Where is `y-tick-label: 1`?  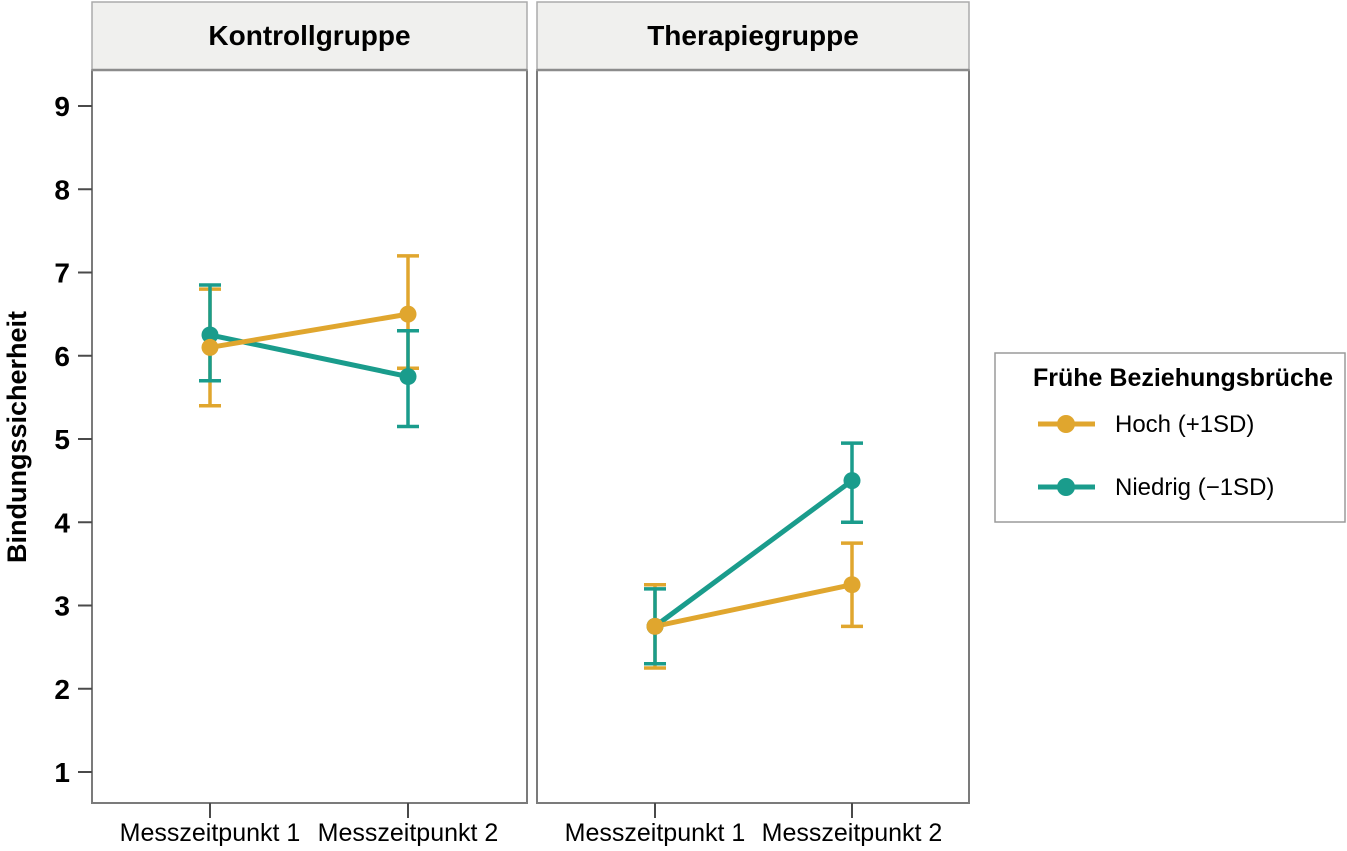 y-tick-label: 1 is located at coordinates (62, 772).